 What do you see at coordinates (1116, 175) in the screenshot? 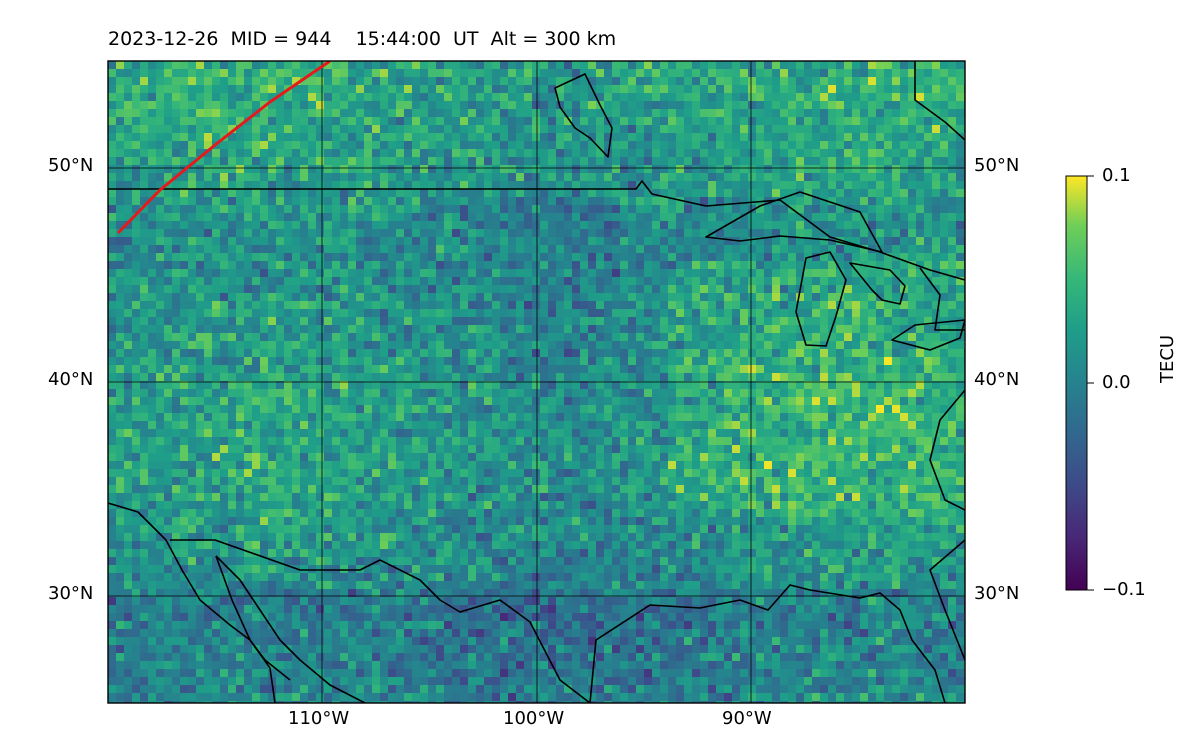
I see `colorbar-tick-max: 0.1` at bounding box center [1116, 175].